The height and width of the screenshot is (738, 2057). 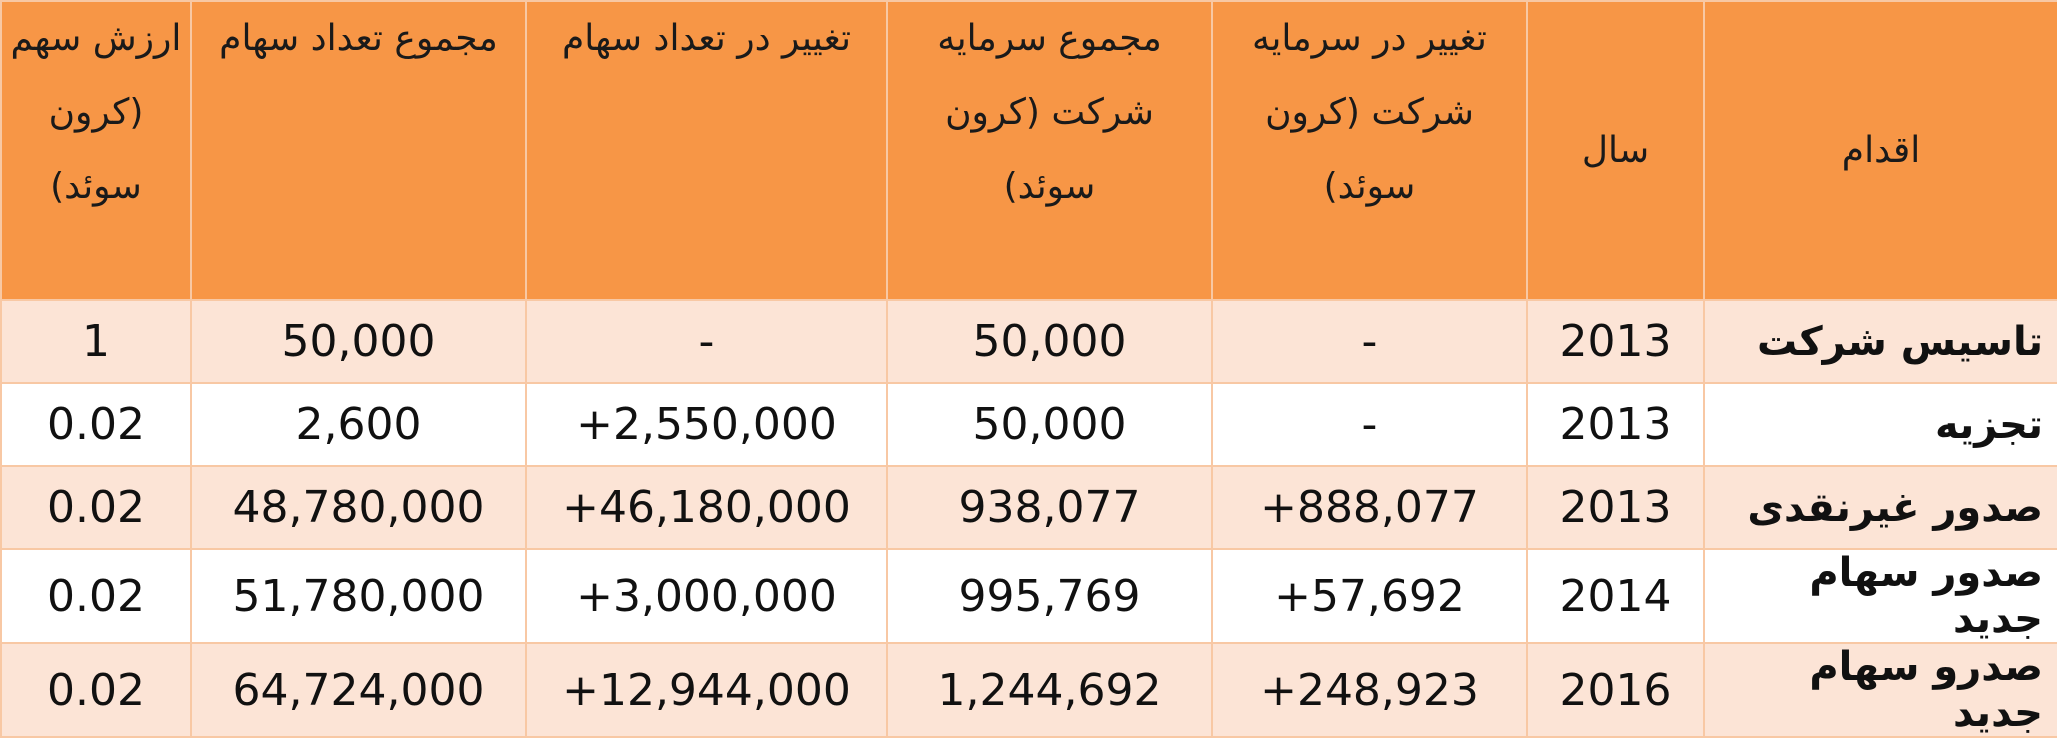 I want to click on action-cell: تجزیه, so click(x=1880, y=424).